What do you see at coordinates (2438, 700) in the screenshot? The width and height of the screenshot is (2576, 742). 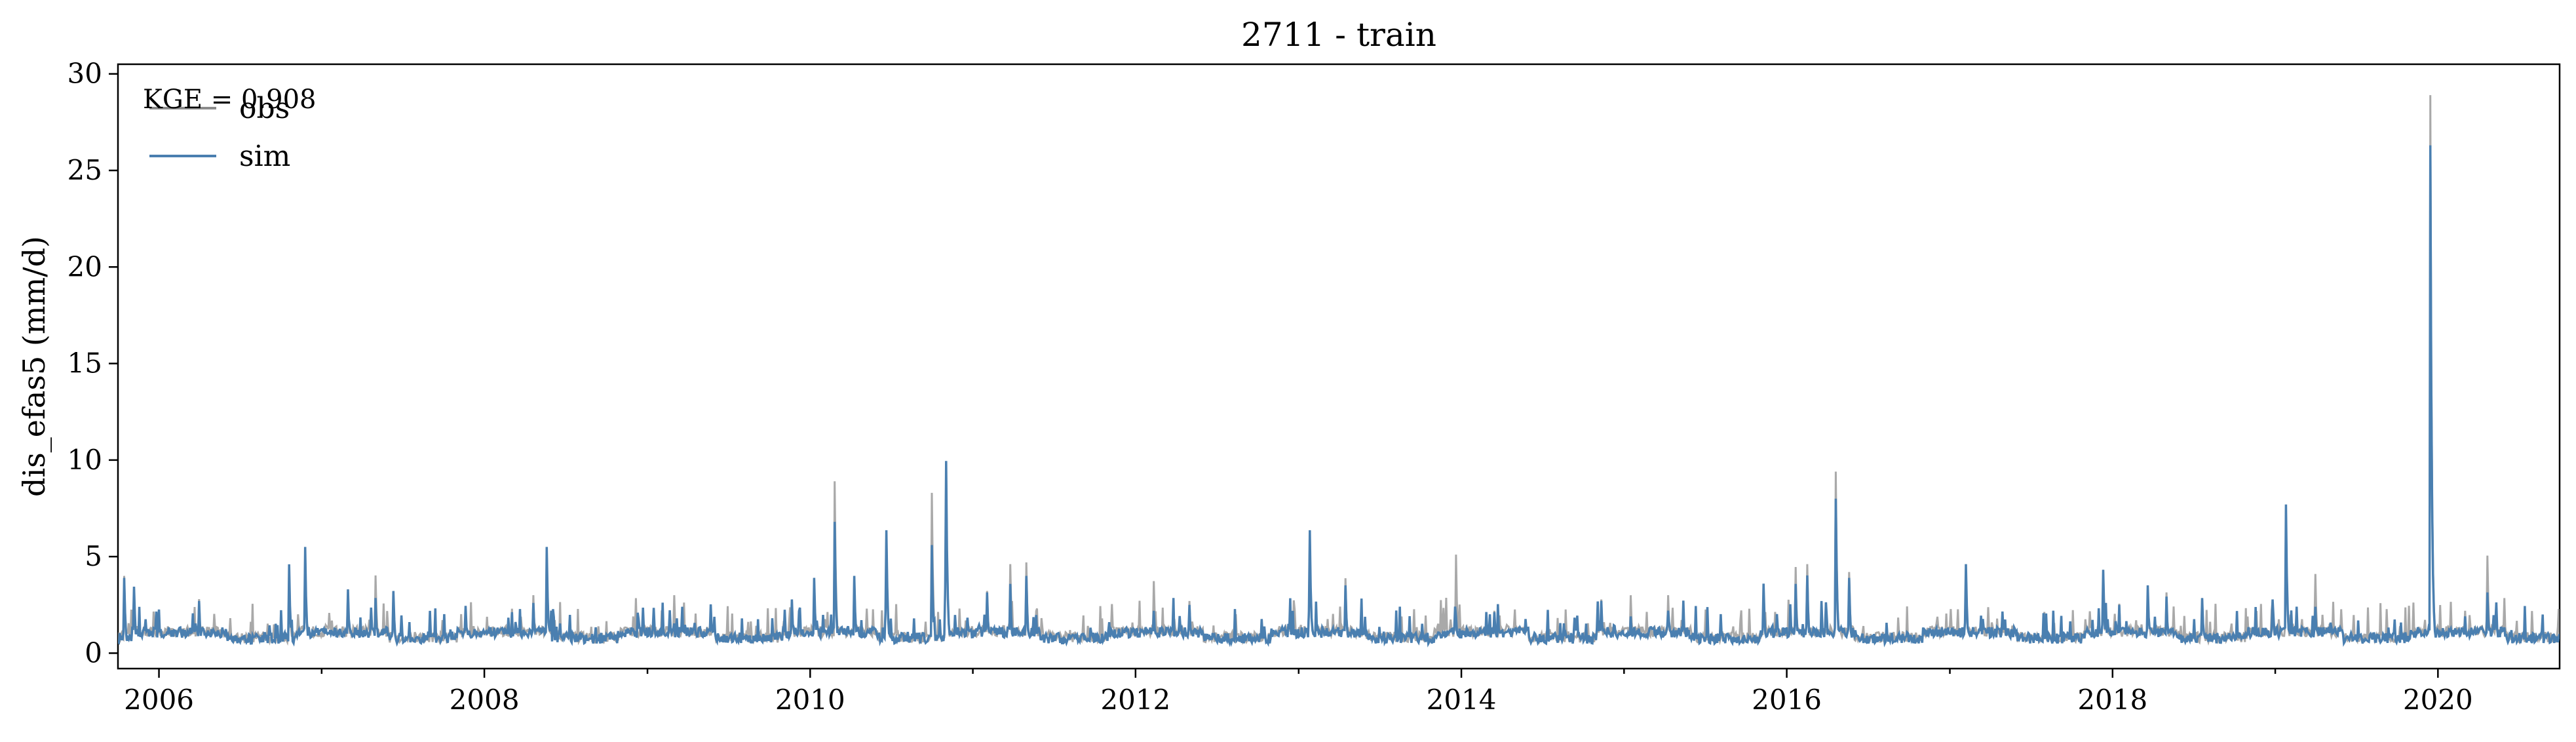 I see `x-tick-label: 2020` at bounding box center [2438, 700].